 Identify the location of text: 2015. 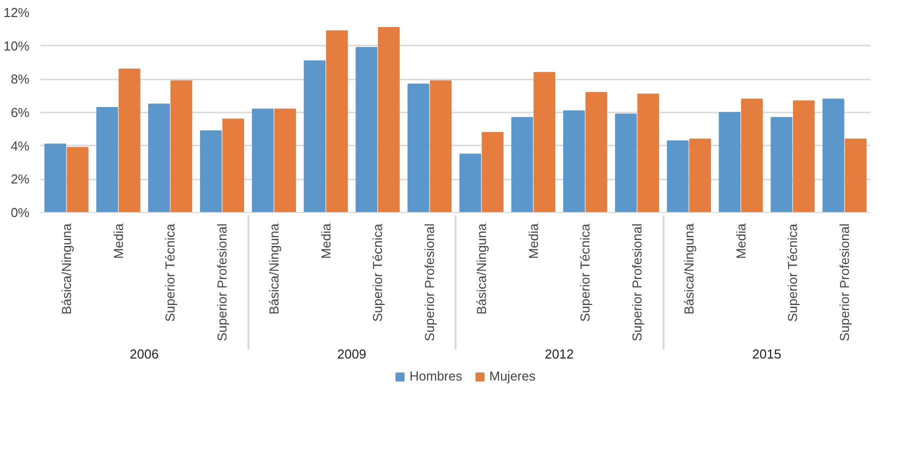
(767, 354).